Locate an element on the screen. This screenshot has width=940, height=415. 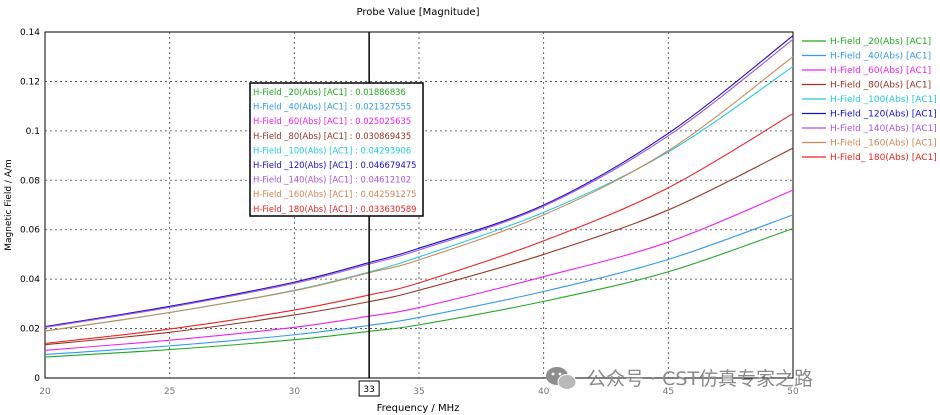
y-tick-label: 0.08 is located at coordinates (30, 181).